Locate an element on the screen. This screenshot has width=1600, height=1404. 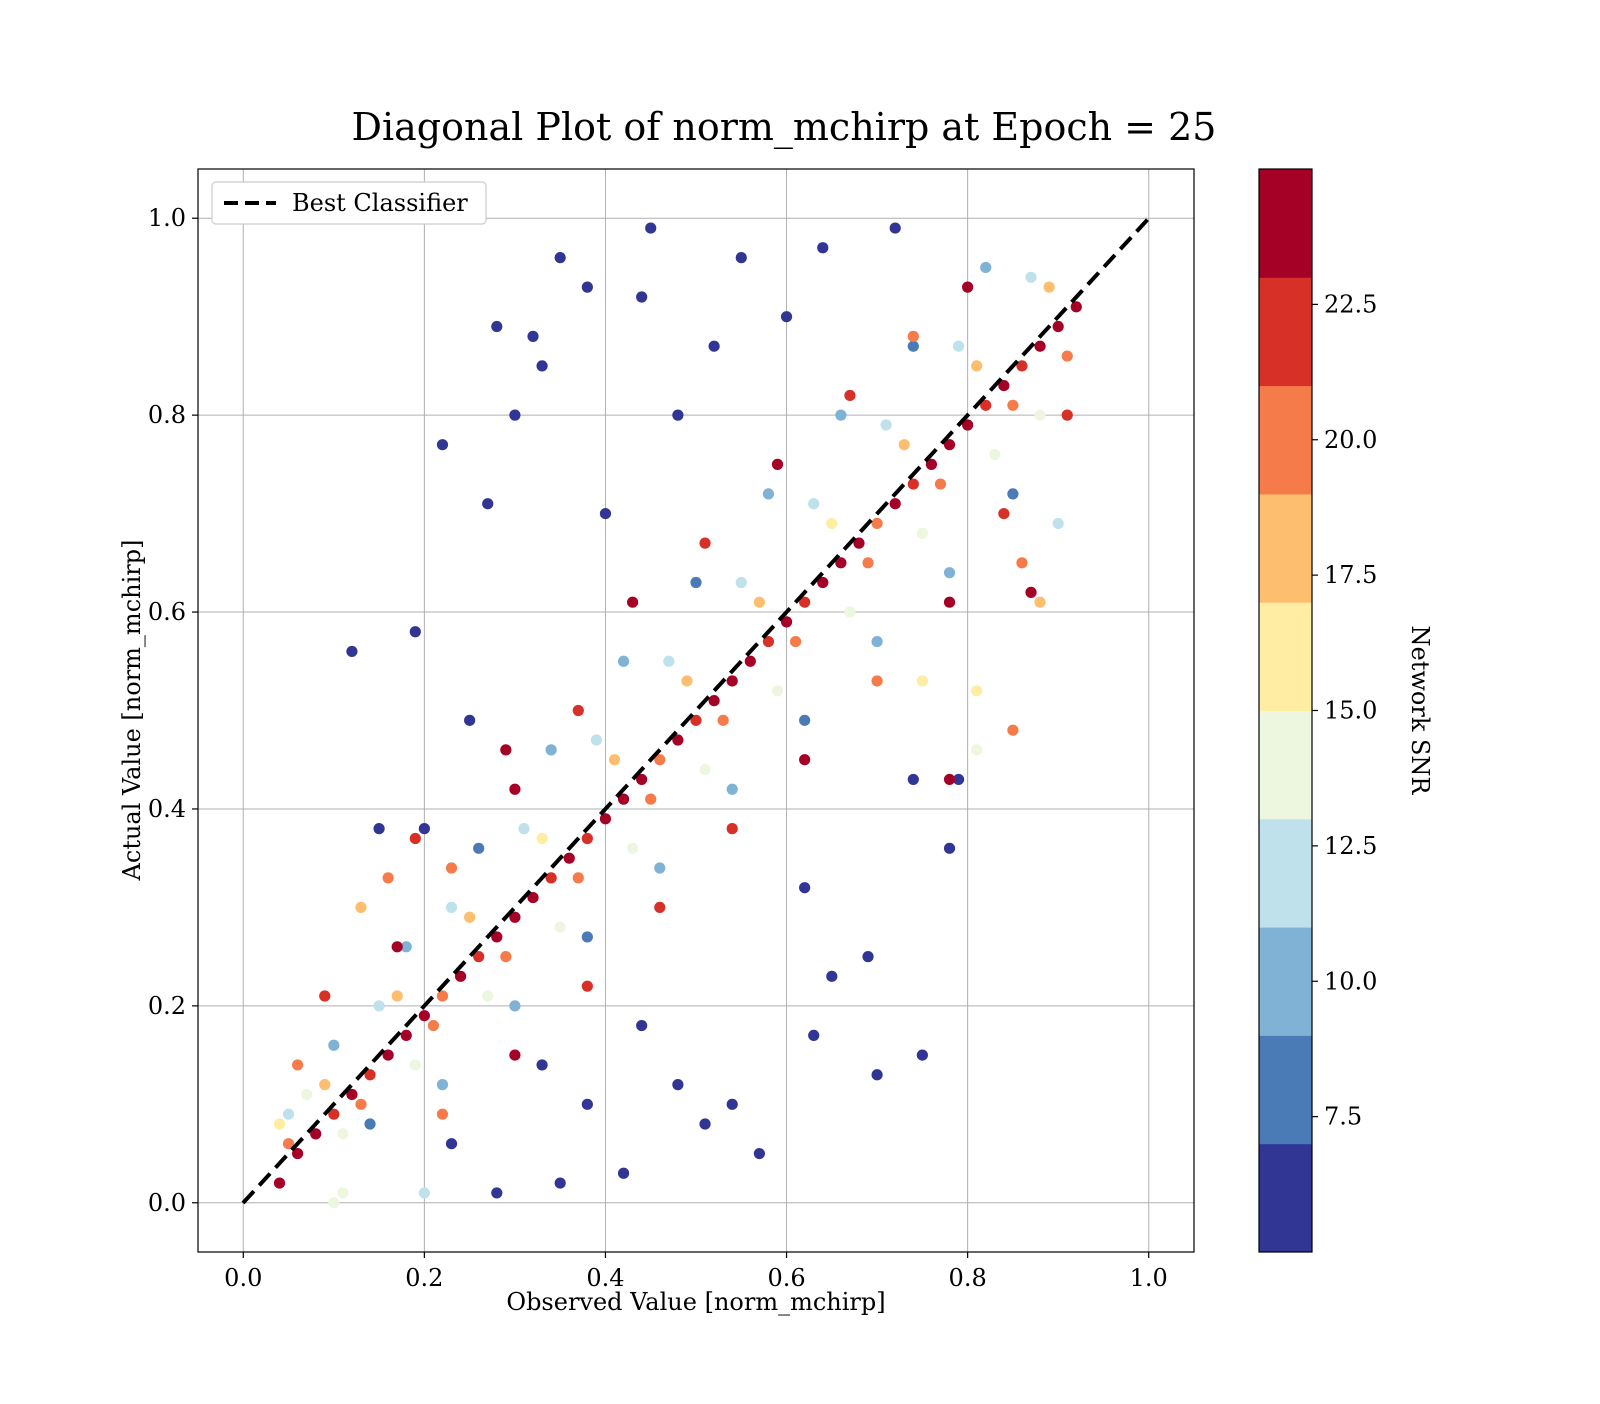
y-tick-label-5: 1.0 is located at coordinates (167, 218).